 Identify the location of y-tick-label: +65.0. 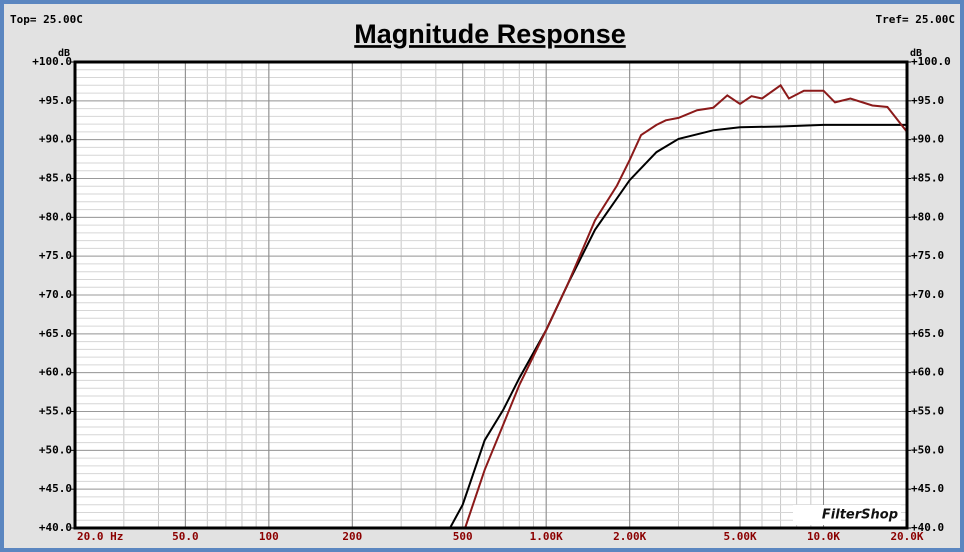
(55, 333).